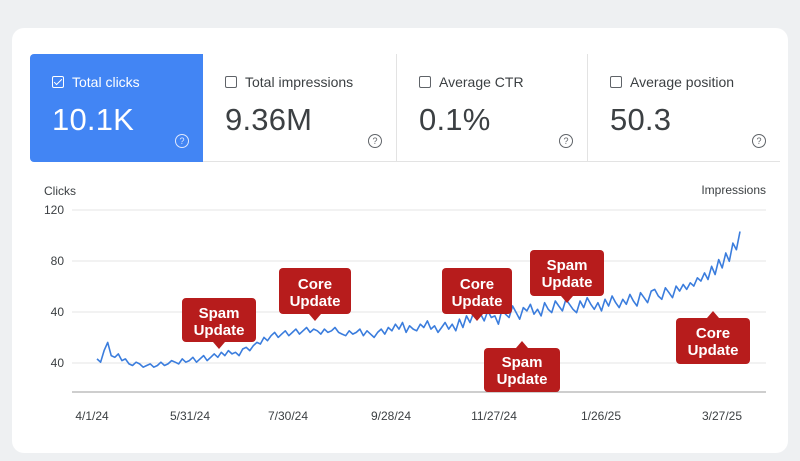 The width and height of the screenshot is (800, 461). I want to click on annotation-core-update-1: Core Update, so click(315, 294).